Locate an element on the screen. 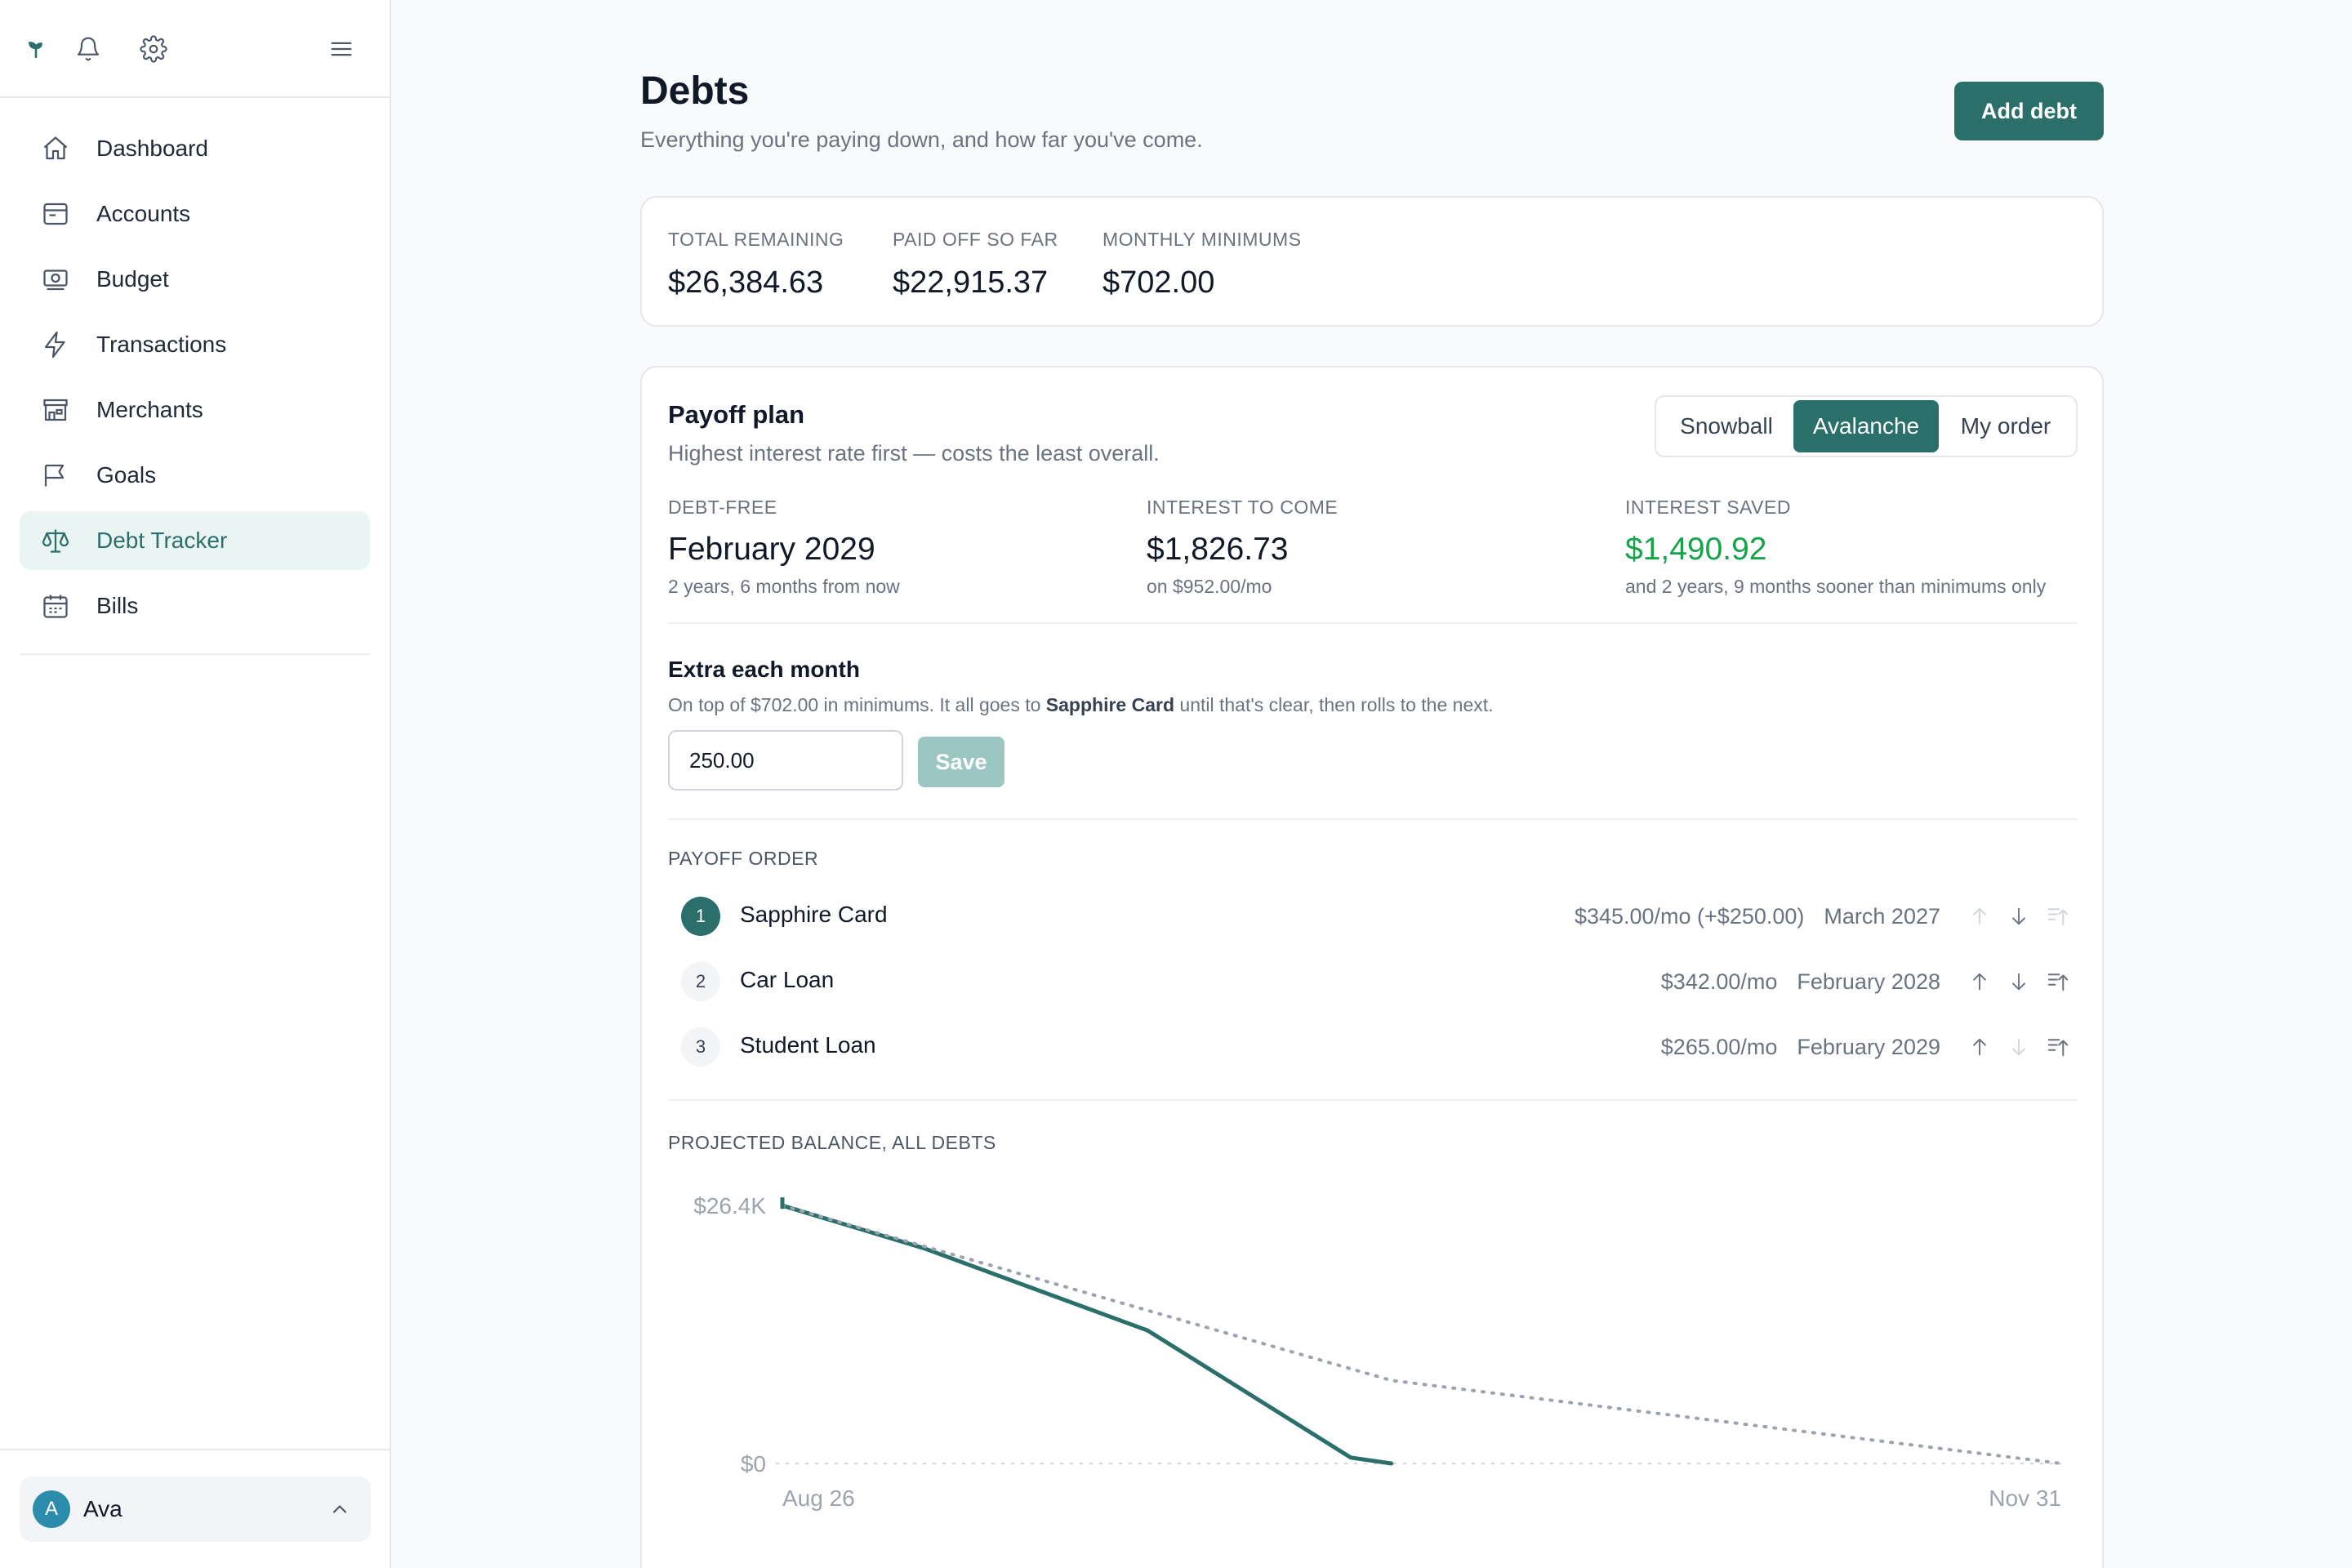 The height and width of the screenshot is (1568, 2352). flag-icon is located at coordinates (55, 476).